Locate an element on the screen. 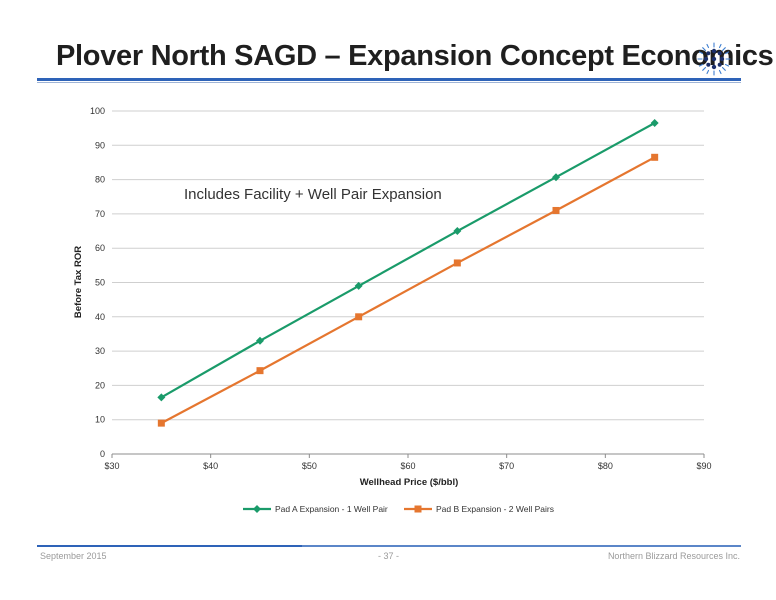  y-tick-label: 80 is located at coordinates (100, 180).